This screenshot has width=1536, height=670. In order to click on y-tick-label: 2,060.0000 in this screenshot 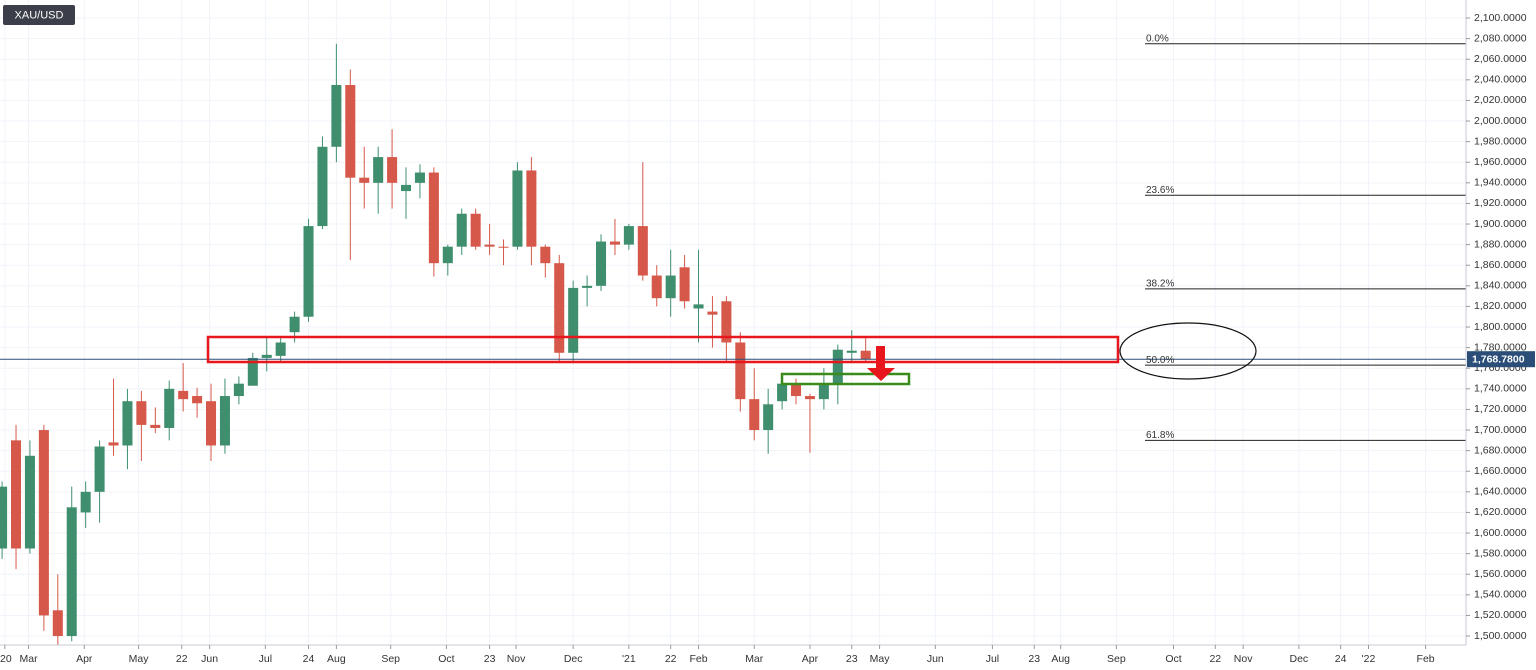, I will do `click(1500, 59)`.